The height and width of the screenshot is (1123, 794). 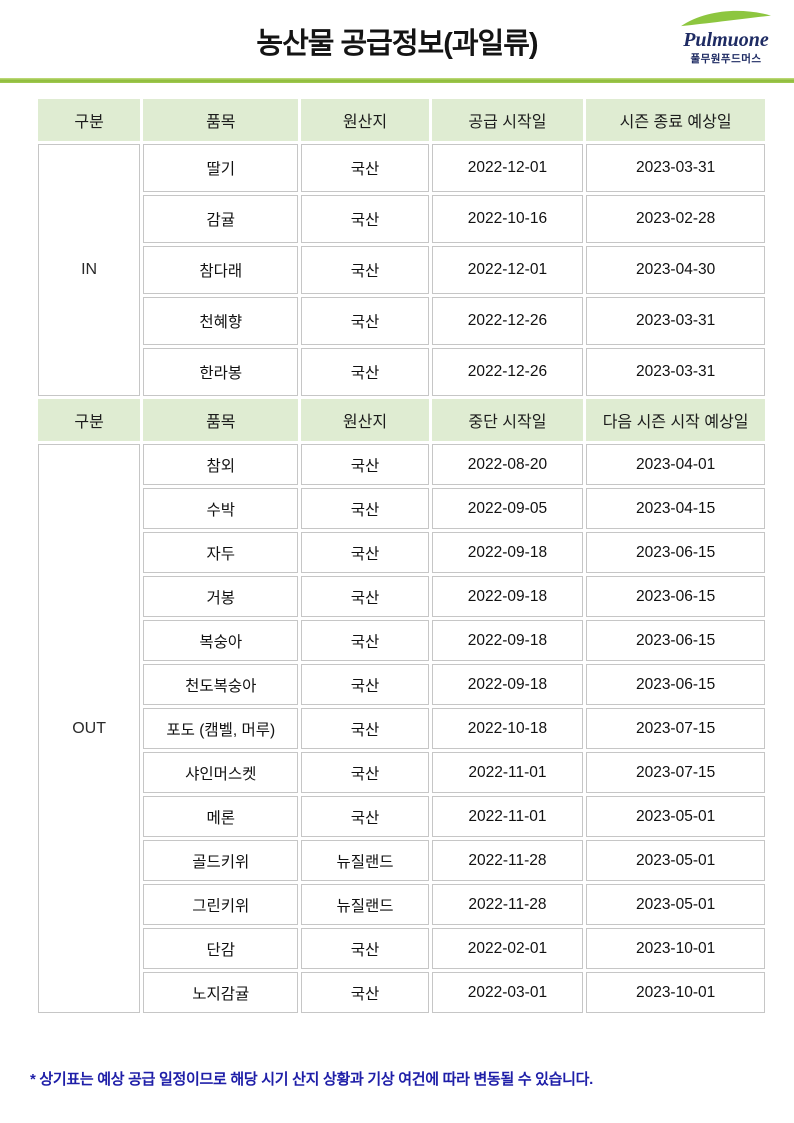 I want to click on table-row: 샤인머스켓 국산 2022-11-01 2023-07-15, so click(x=401, y=772).